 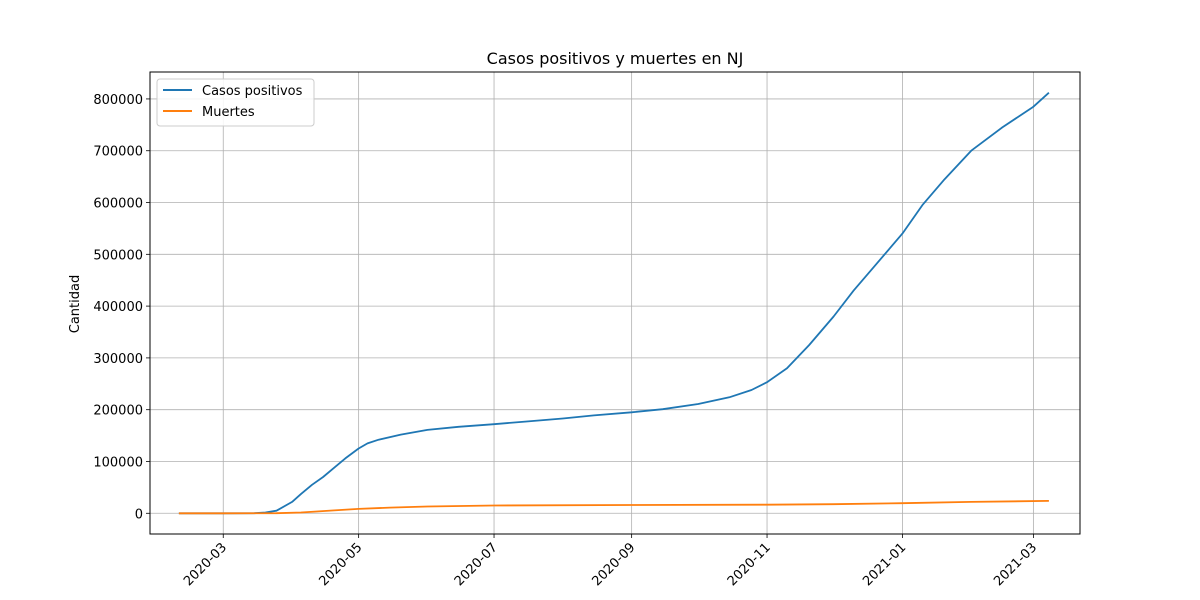 What do you see at coordinates (228, 112) in the screenshot?
I see `legend-label-muertes: Muertes` at bounding box center [228, 112].